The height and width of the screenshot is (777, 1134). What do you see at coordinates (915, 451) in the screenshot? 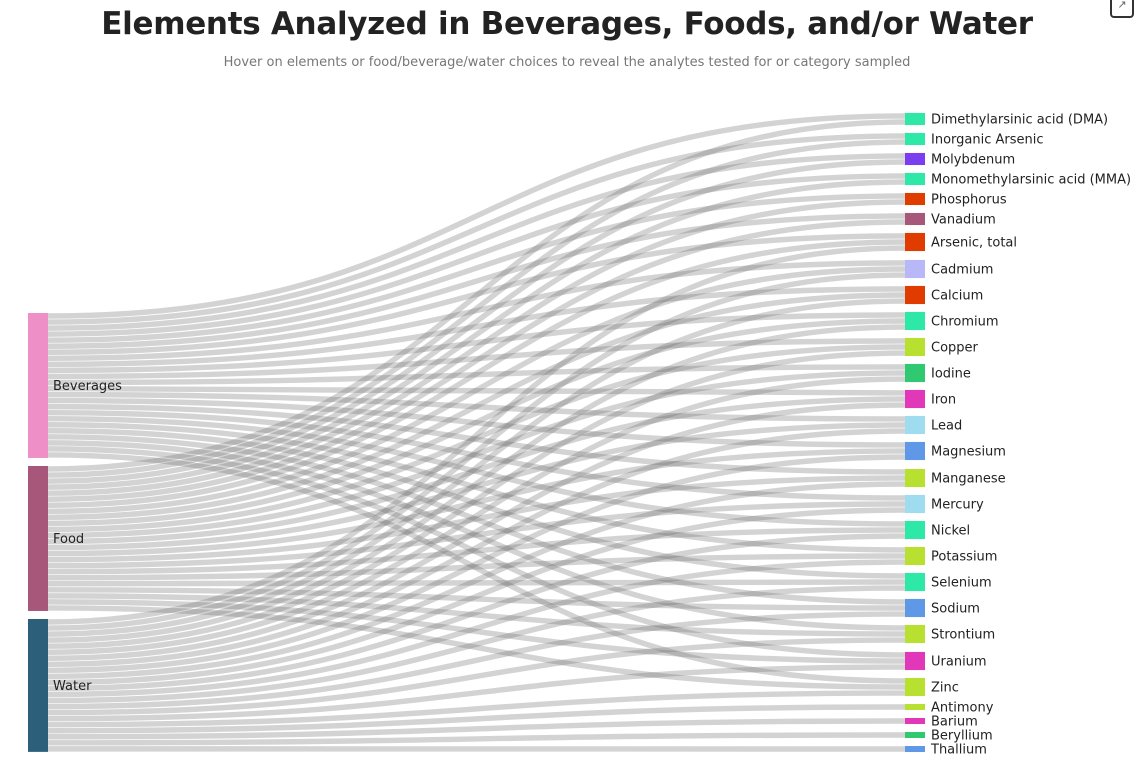
I see `node-magnesium` at bounding box center [915, 451].